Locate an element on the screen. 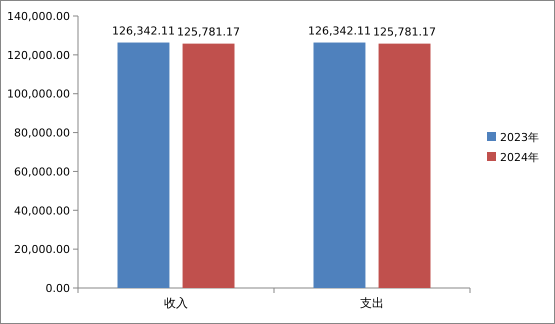 Image resolution: width=555 pixels, height=324 pixels. y-tick-label: 80,000.00 is located at coordinates (42, 133).